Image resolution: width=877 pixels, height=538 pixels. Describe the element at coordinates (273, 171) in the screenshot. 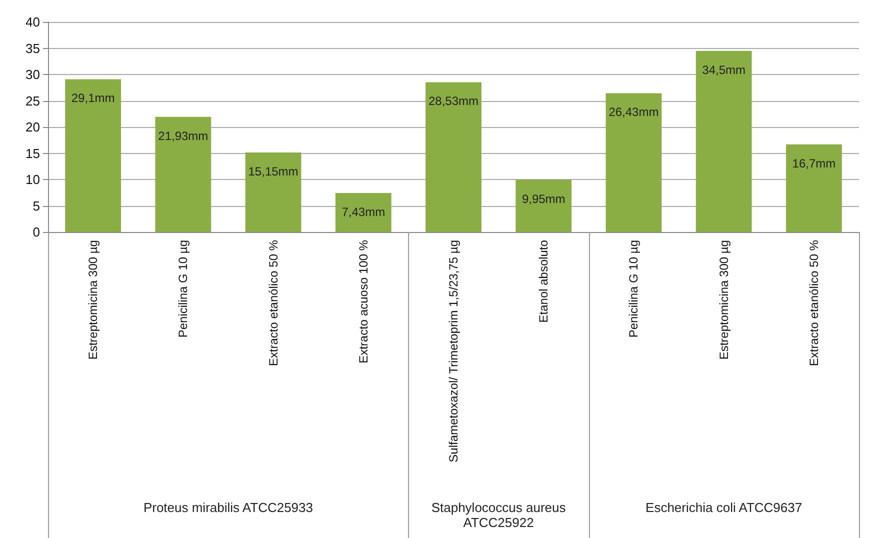

I see `data-label: 15,15mm` at that location.